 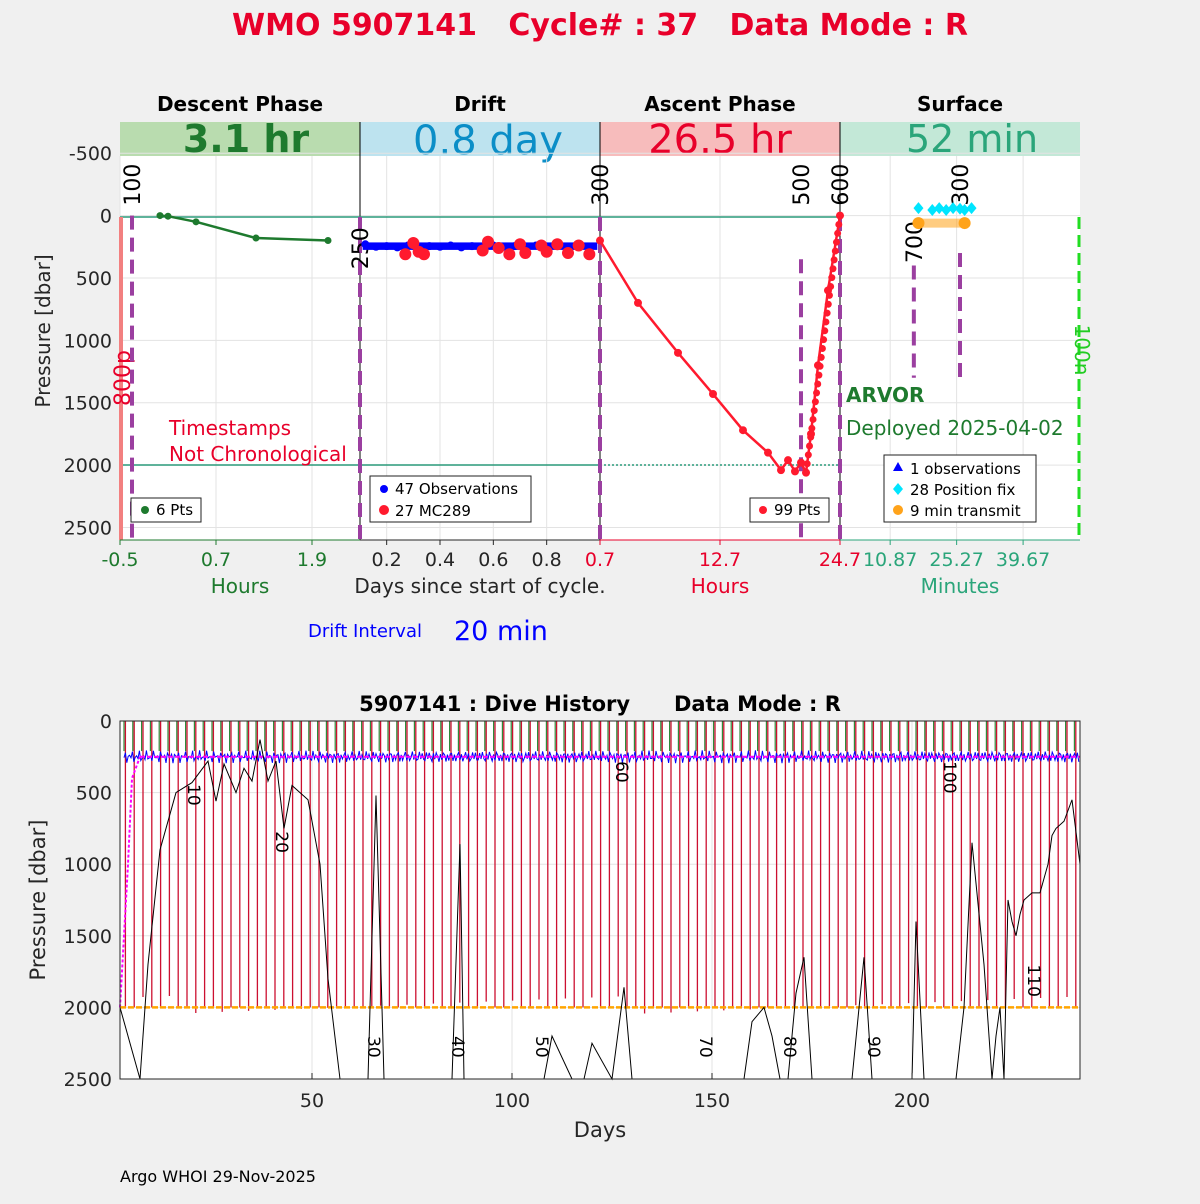 What do you see at coordinates (88, 529) in the screenshot?
I see `upper-y-tick-label: 2500` at bounding box center [88, 529].